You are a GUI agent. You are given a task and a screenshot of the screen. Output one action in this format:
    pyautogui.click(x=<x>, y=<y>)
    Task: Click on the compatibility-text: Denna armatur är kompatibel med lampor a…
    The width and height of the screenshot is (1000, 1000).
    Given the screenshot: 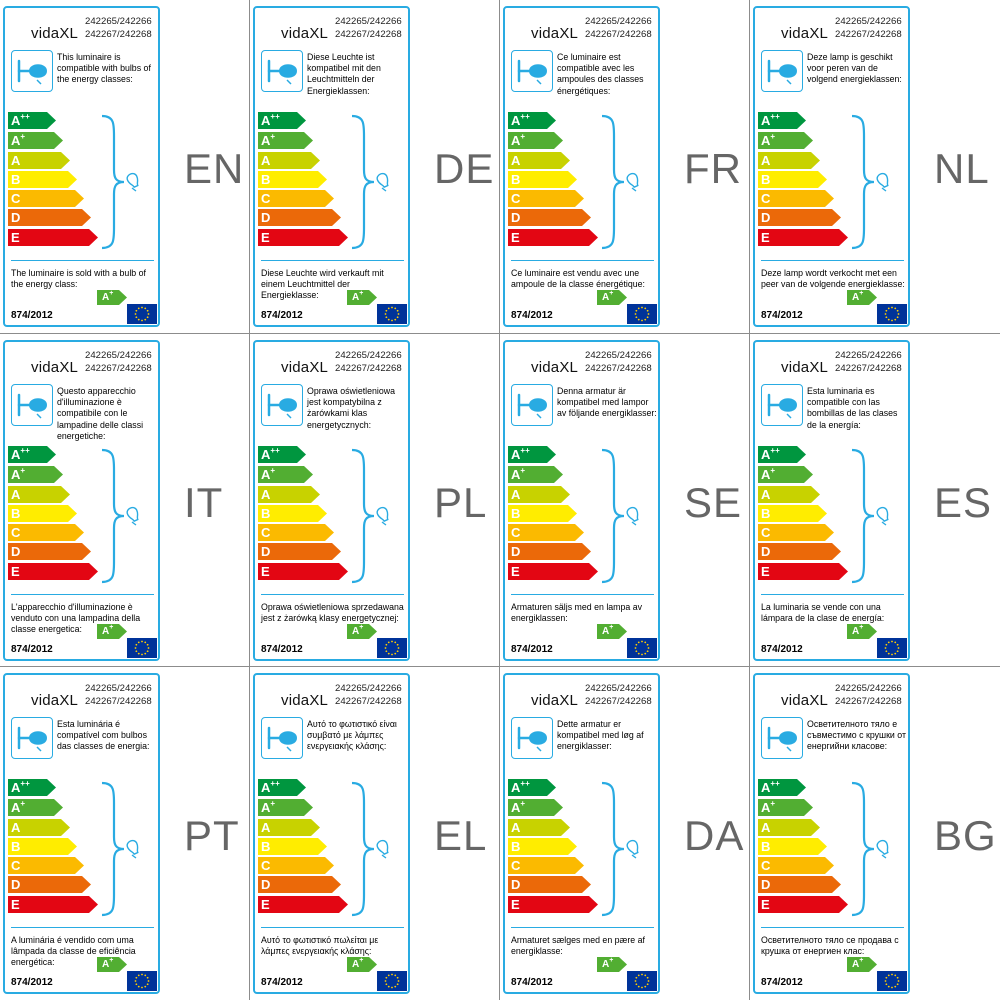 What is the action you would take?
    pyautogui.click(x=607, y=402)
    